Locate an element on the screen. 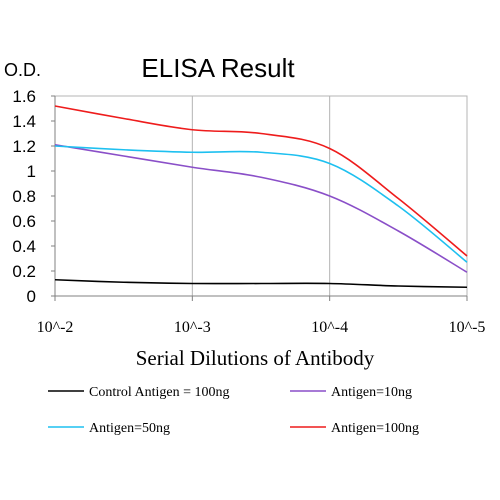 The width and height of the screenshot is (500, 500). y-tick-label: 1.2 is located at coordinates (24, 146).